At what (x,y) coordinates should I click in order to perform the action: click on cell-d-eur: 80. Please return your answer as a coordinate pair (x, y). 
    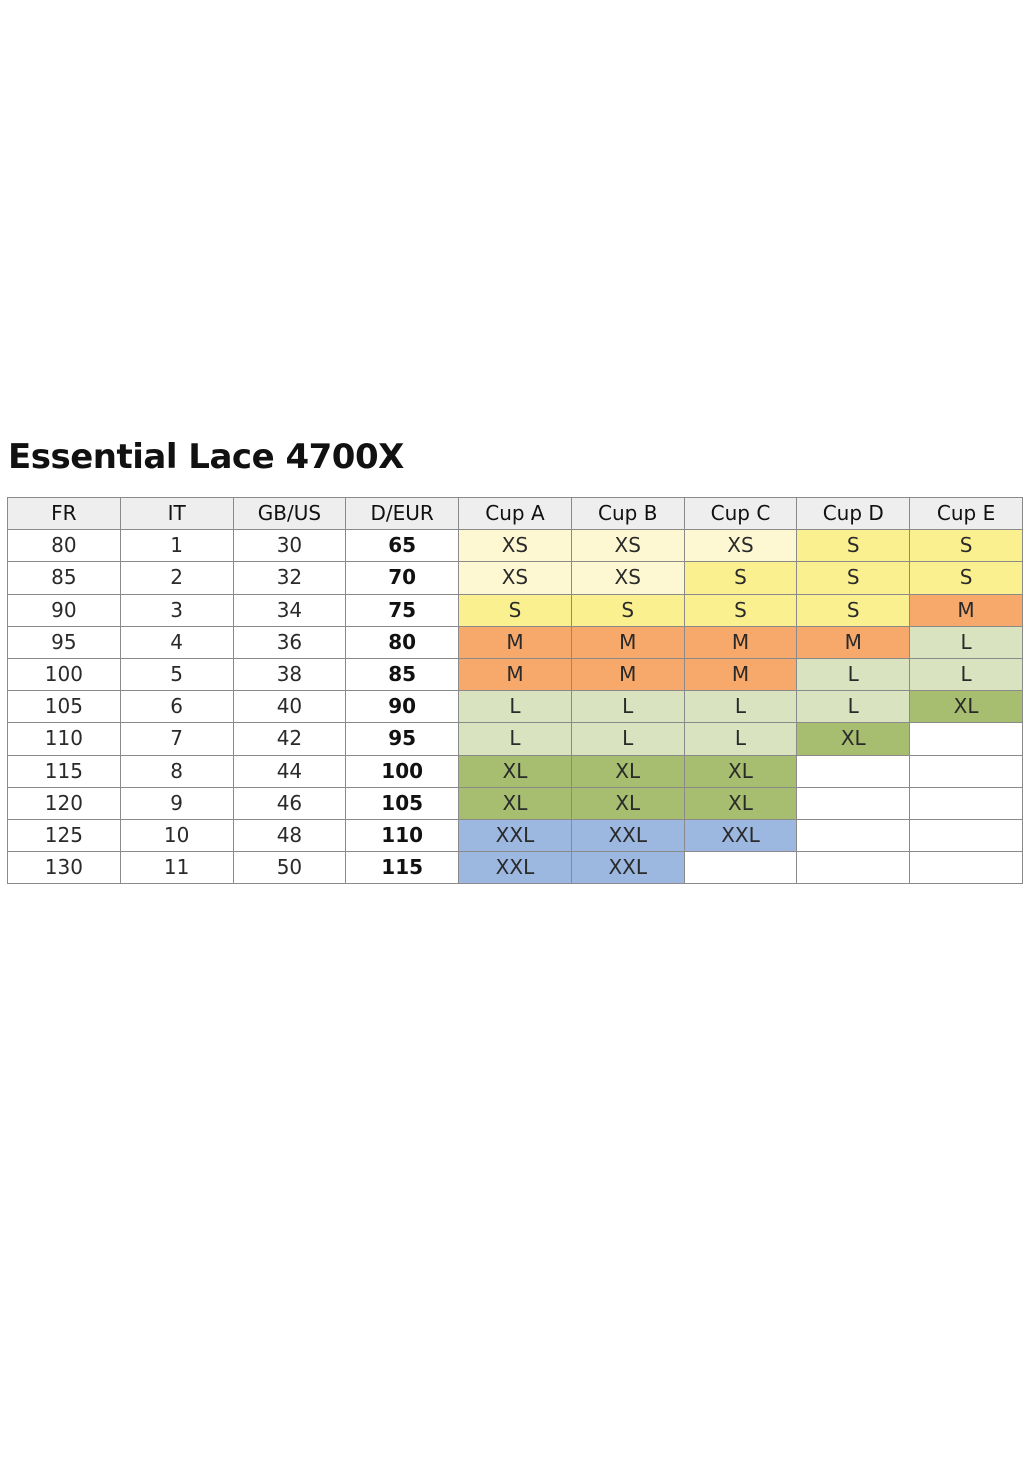
    Looking at the image, I should click on (402, 642).